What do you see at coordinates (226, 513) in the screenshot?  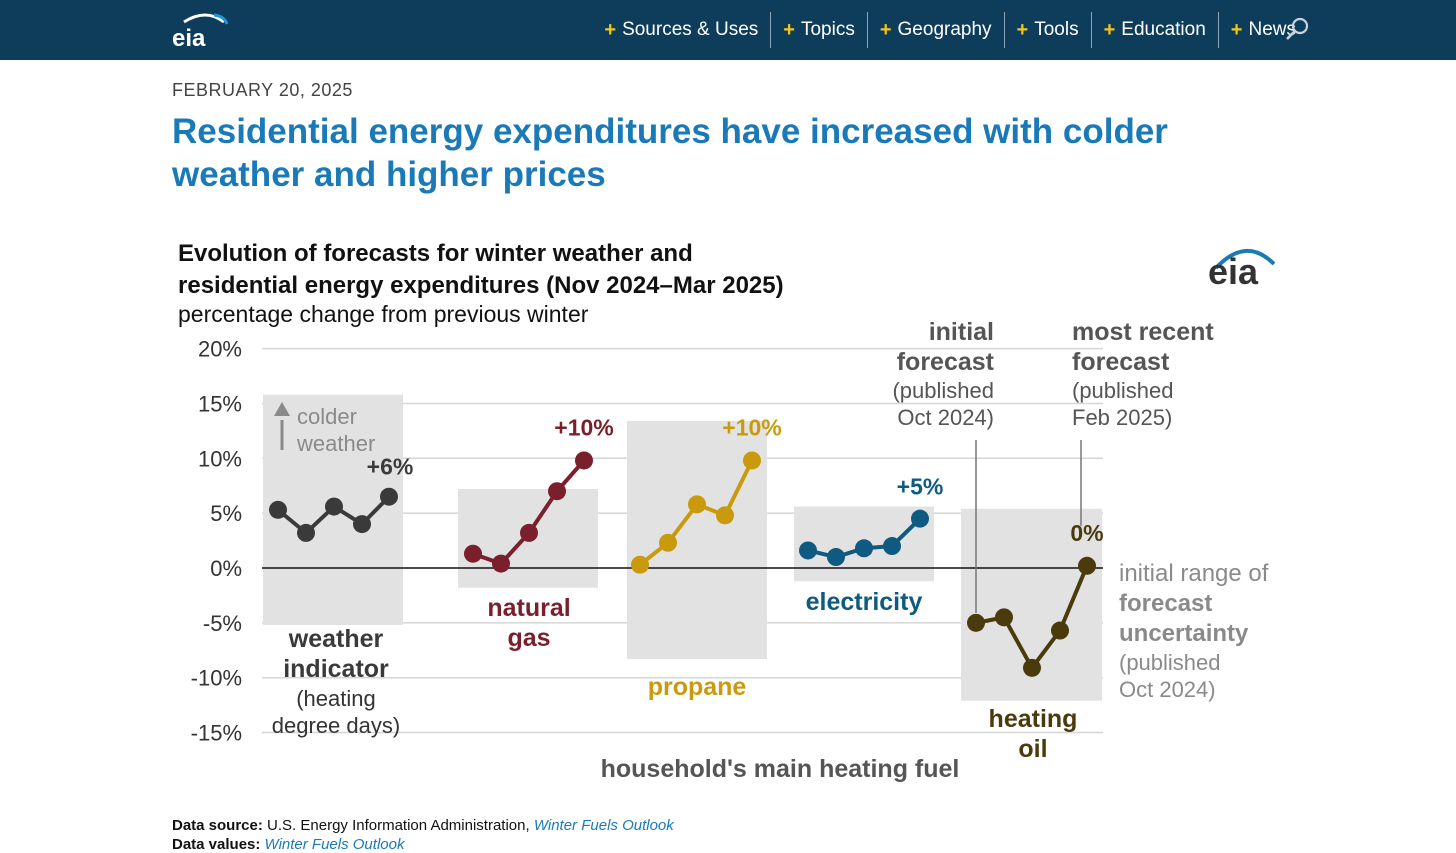 I see `y-tick-label: 5%` at bounding box center [226, 513].